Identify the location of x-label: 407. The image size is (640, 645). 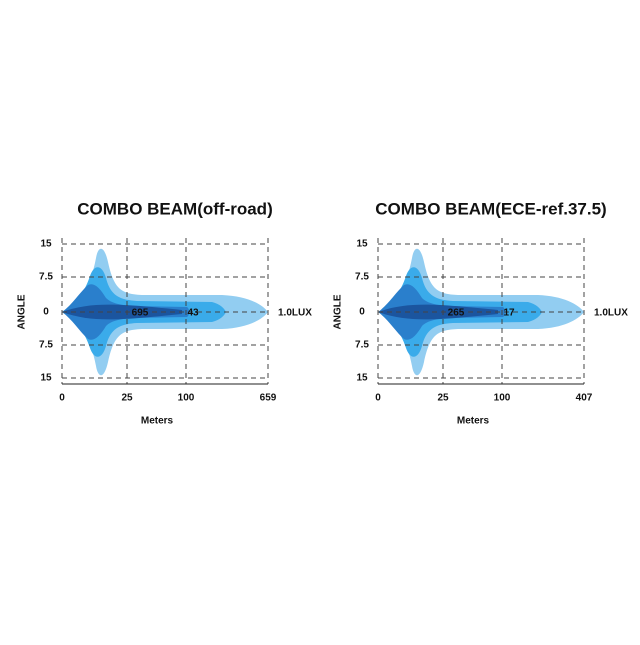
(584, 398).